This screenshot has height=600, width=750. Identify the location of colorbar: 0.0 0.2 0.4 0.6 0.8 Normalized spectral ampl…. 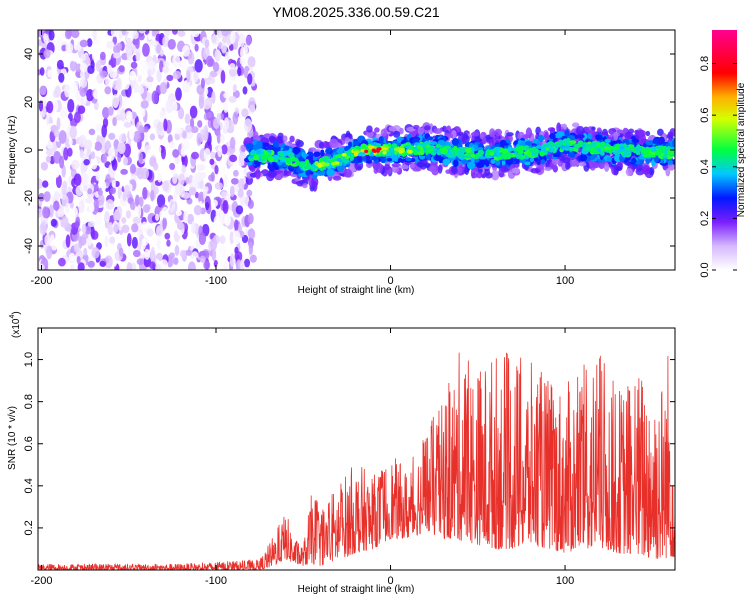
(723, 154).